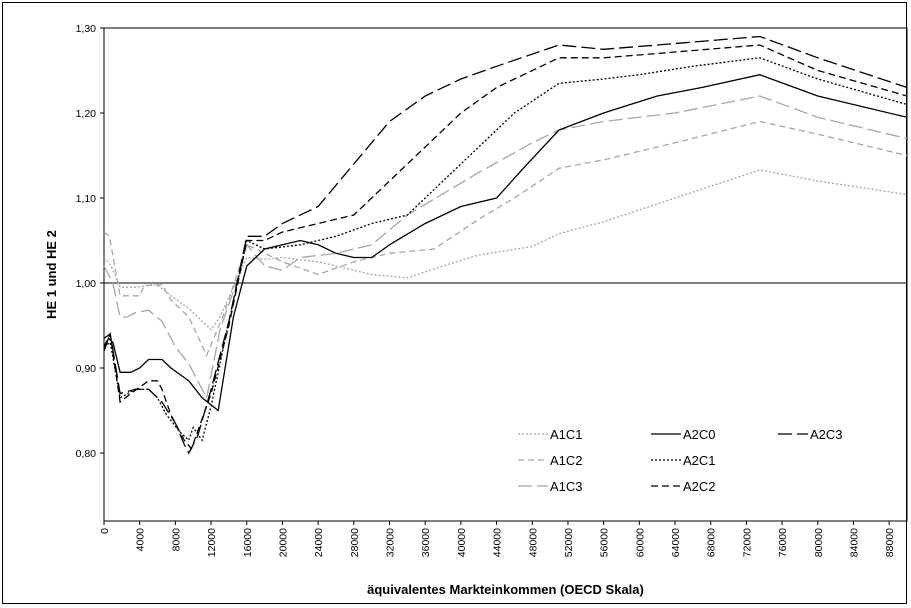 Image resolution: width=911 pixels, height=608 pixels. What do you see at coordinates (86, 199) in the screenshot?
I see `y-tick-label: 1,10` at bounding box center [86, 199].